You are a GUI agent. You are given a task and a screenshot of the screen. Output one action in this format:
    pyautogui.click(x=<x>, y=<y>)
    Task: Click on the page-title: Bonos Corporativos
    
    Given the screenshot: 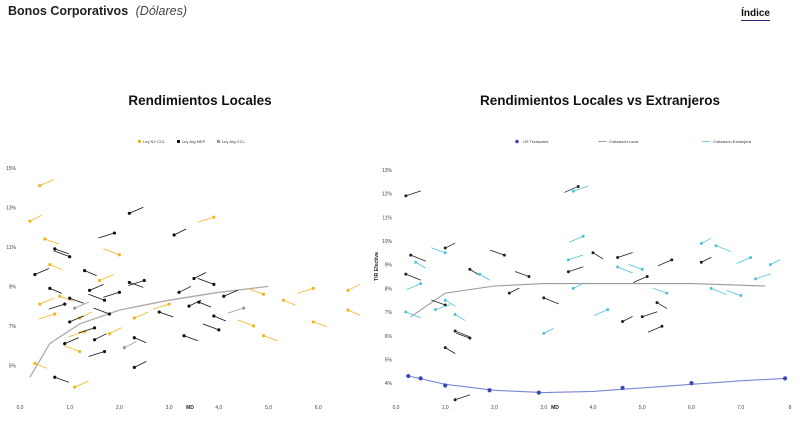 What is the action you would take?
    pyautogui.click(x=68, y=11)
    